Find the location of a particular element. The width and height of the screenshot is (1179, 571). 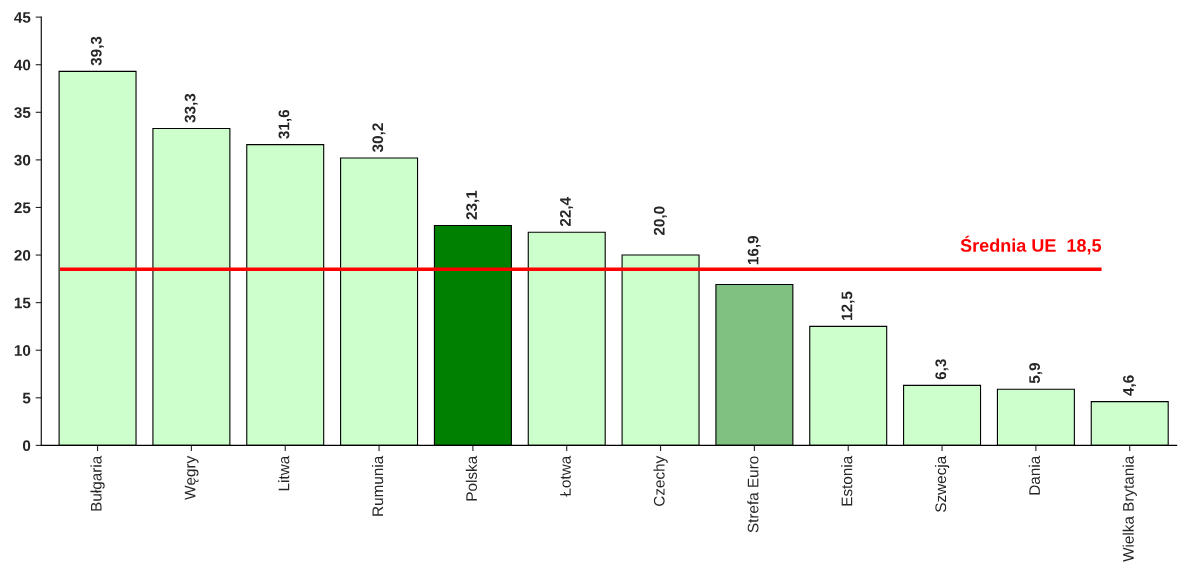

data-label: 20,0 is located at coordinates (660, 221).